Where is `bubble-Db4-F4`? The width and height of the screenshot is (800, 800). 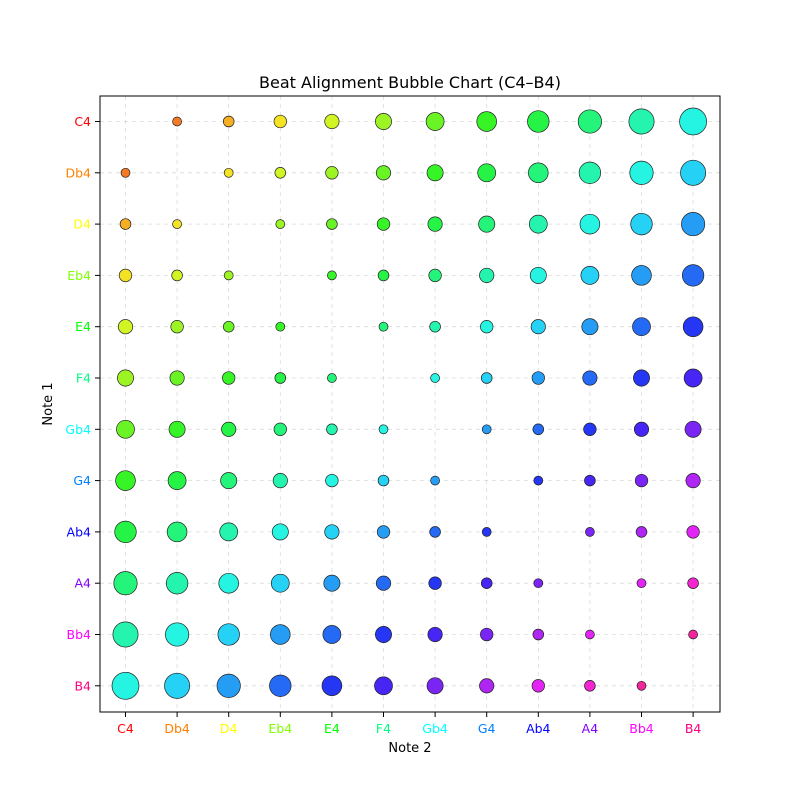
bubble-Db4-F4 is located at coordinates (383, 173).